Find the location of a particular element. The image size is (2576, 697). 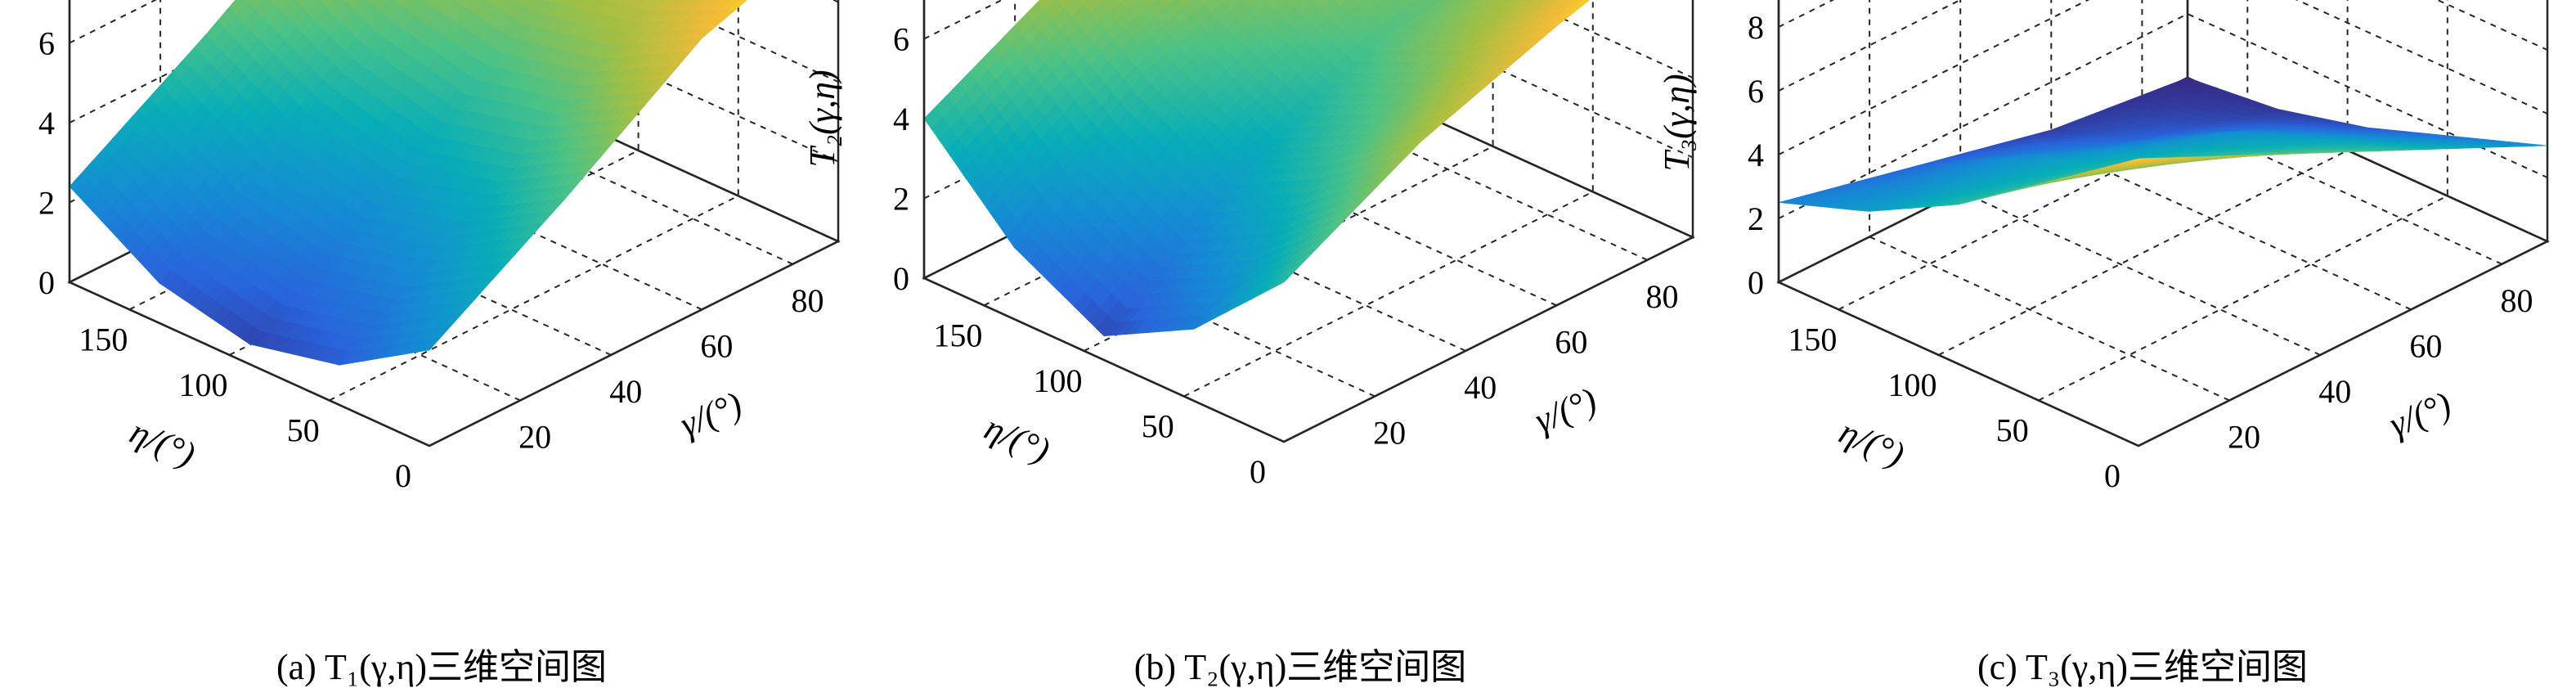

panel-caption: (b) T₂(γ,η)三维空间图 is located at coordinates (1300, 667).